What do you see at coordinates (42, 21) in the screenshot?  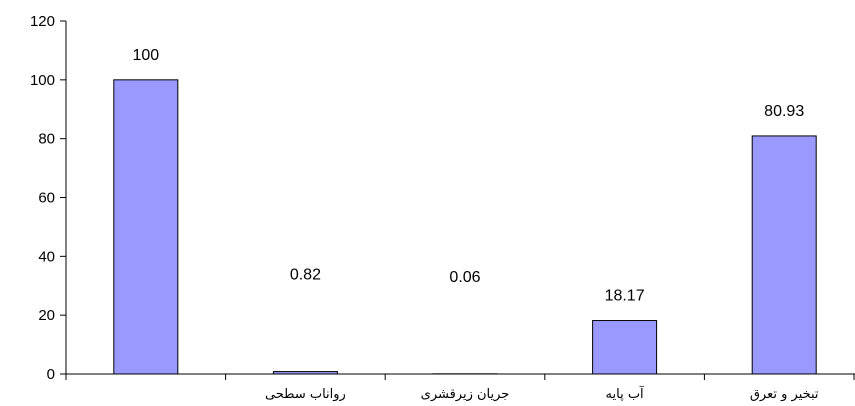 I see `y-tick-label: 120` at bounding box center [42, 21].